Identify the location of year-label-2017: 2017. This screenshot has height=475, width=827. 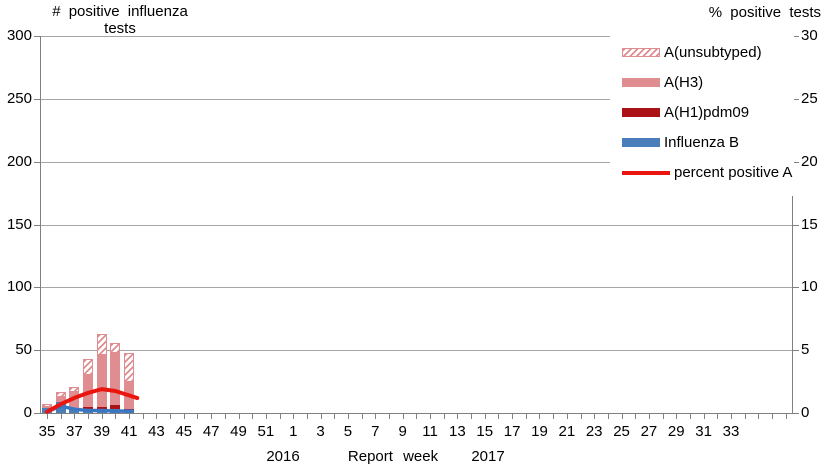
(488, 456).